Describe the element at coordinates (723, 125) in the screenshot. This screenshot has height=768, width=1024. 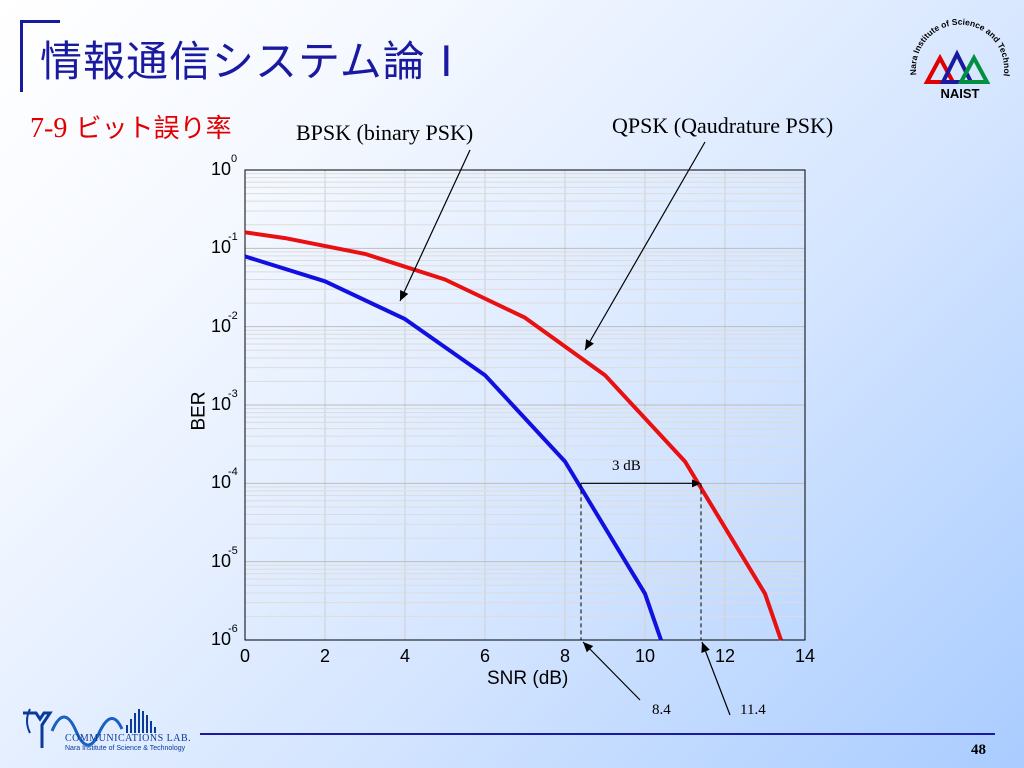
I see `qpsk-callout-label: QPSK (Qaudrature PSK)` at that location.